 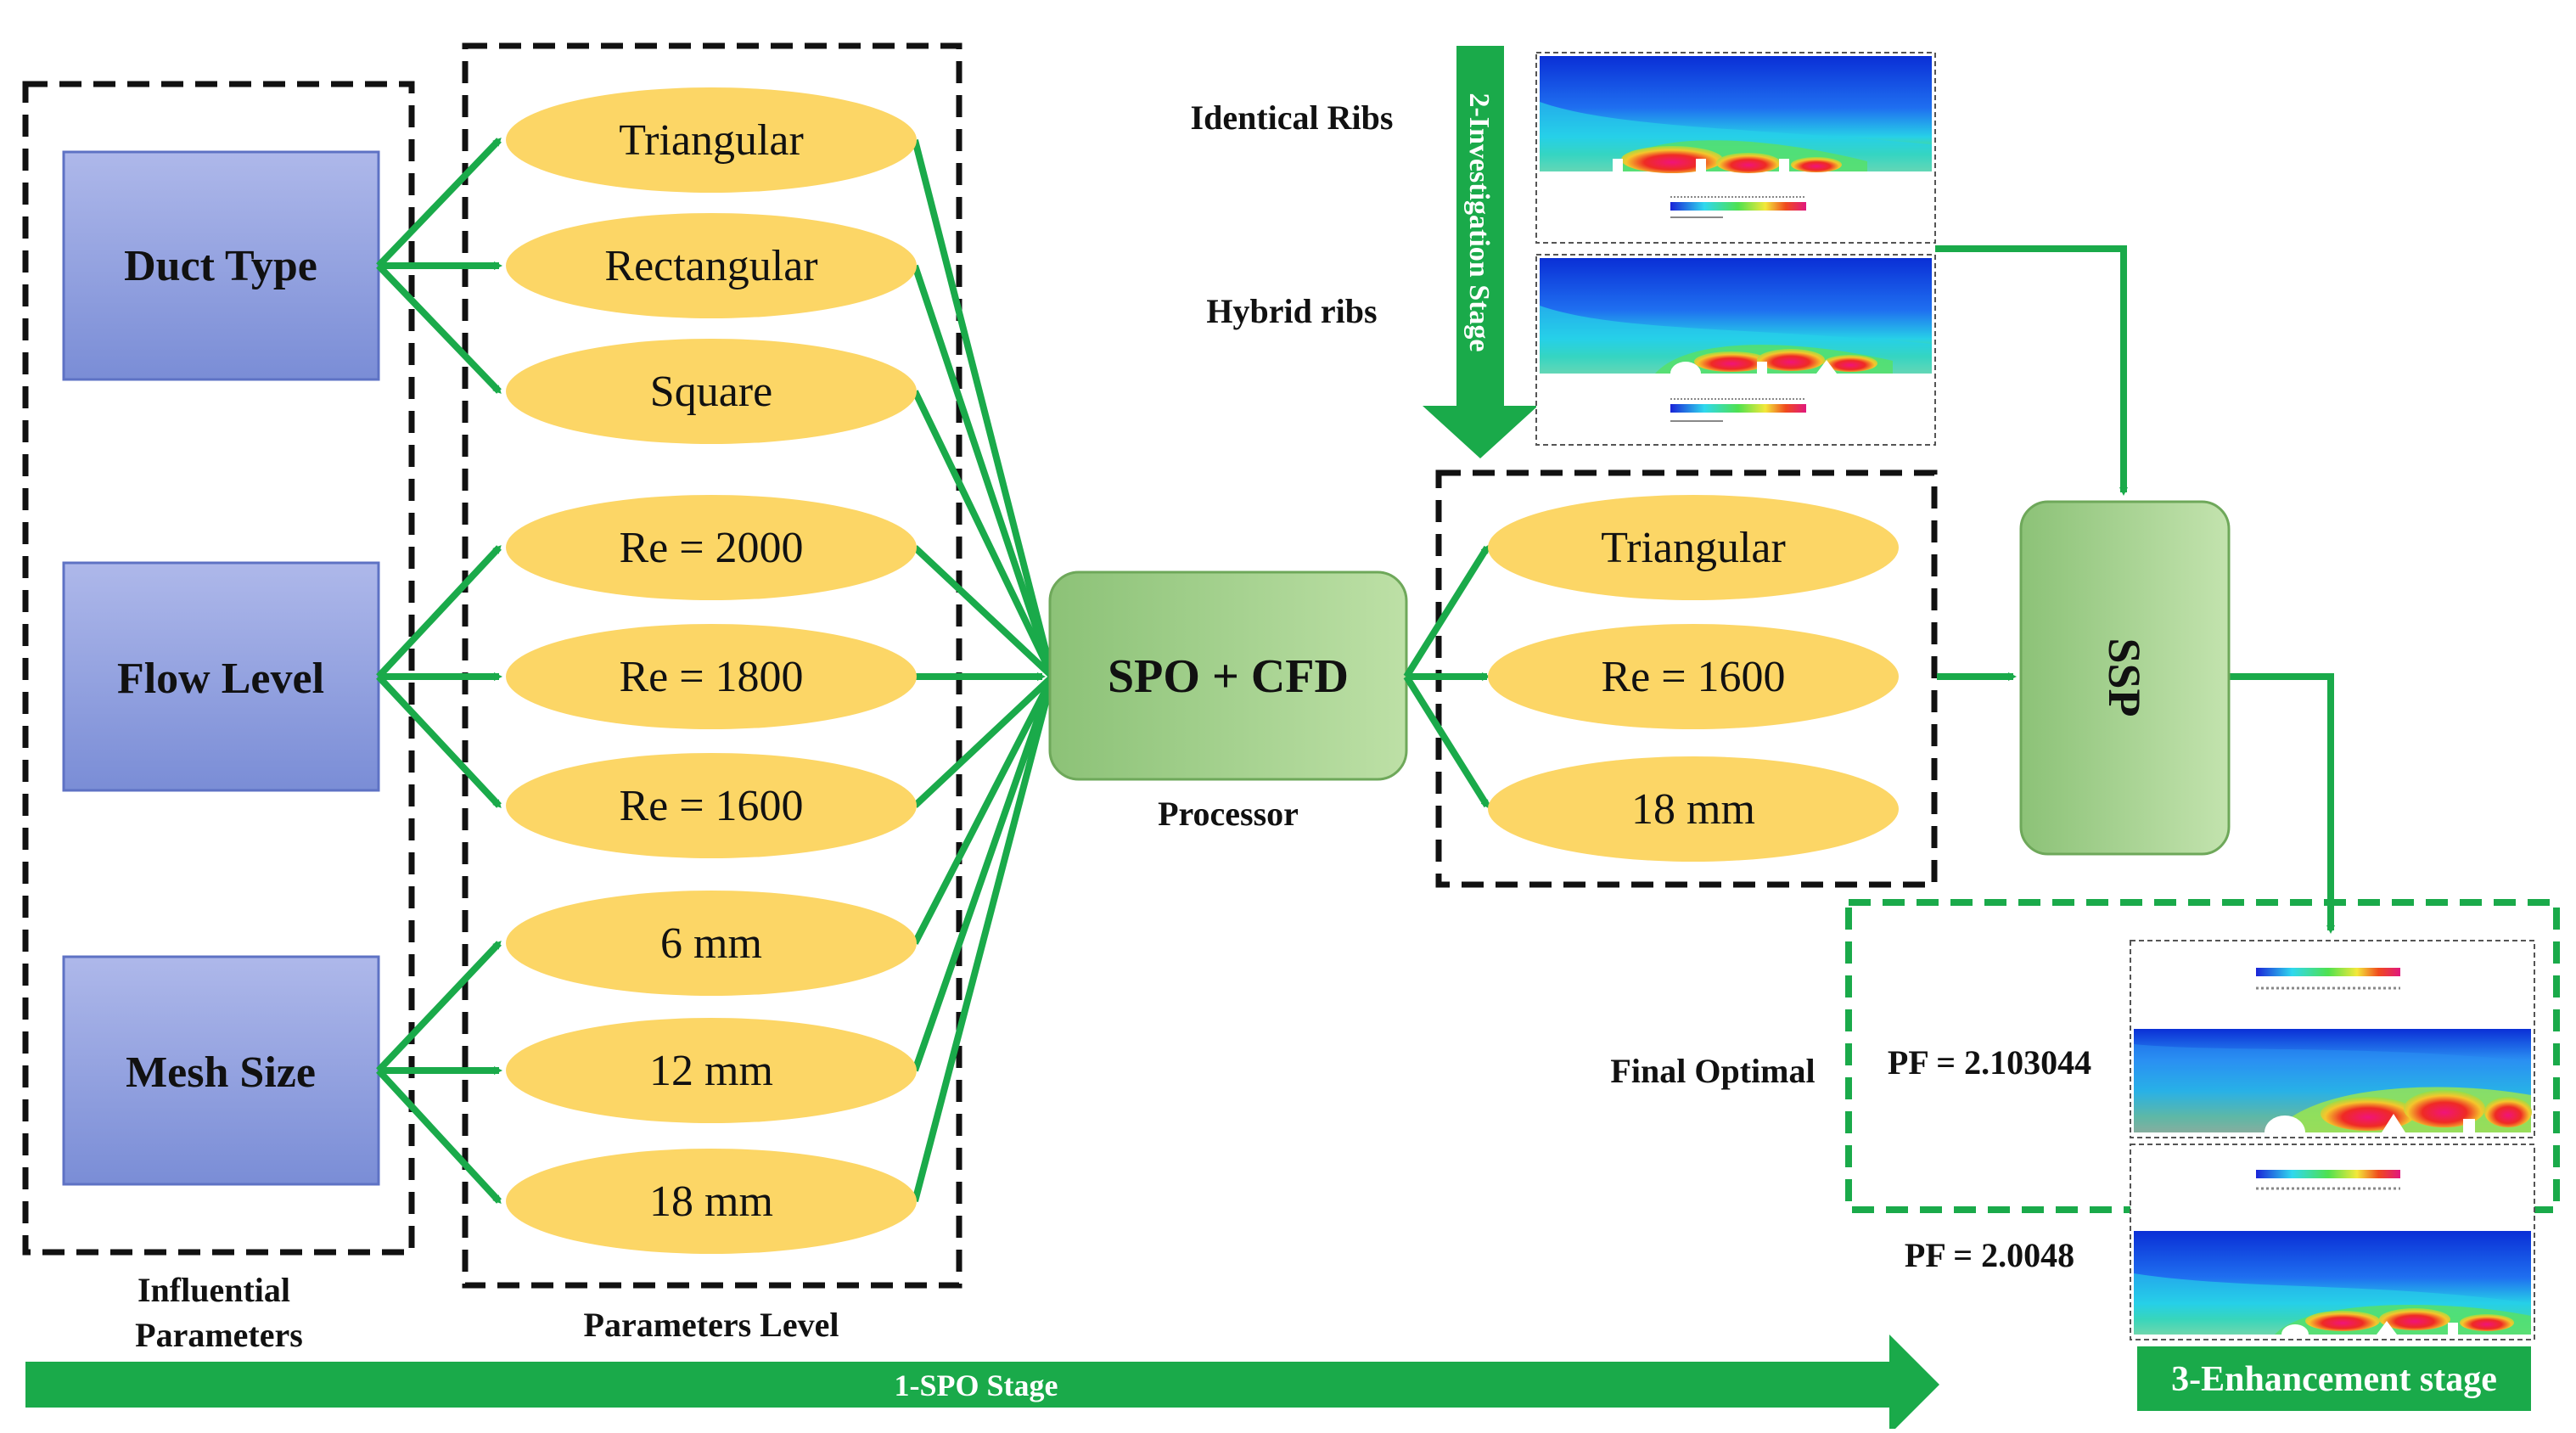 I want to click on factor-label-duct-type: Duct Type, so click(x=220, y=266).